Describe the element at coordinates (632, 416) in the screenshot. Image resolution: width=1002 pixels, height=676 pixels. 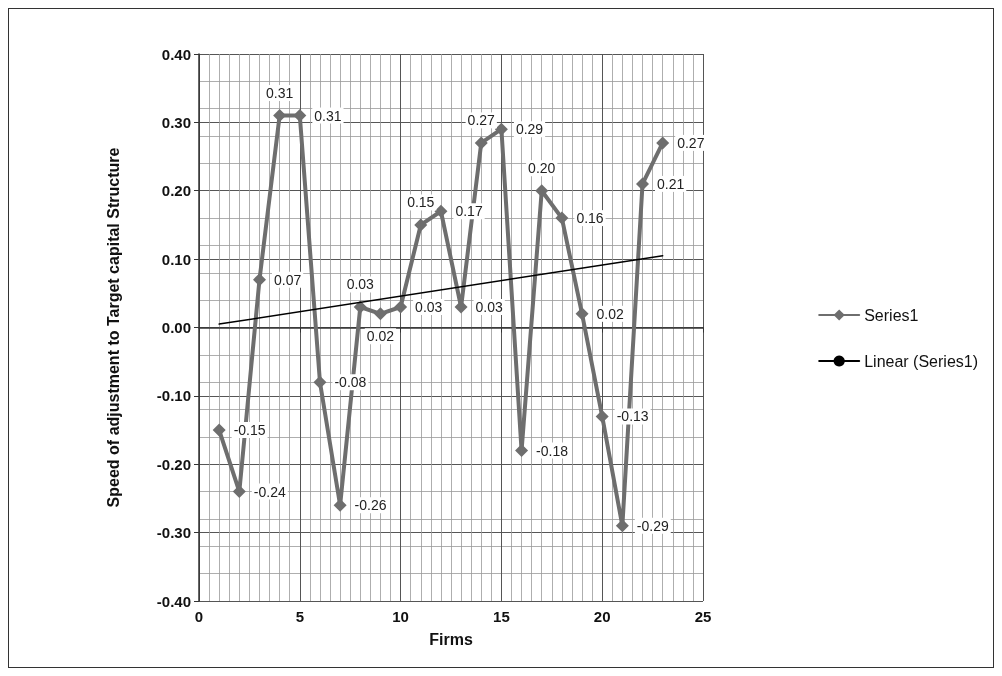
I see `data-label: -0.13` at that location.